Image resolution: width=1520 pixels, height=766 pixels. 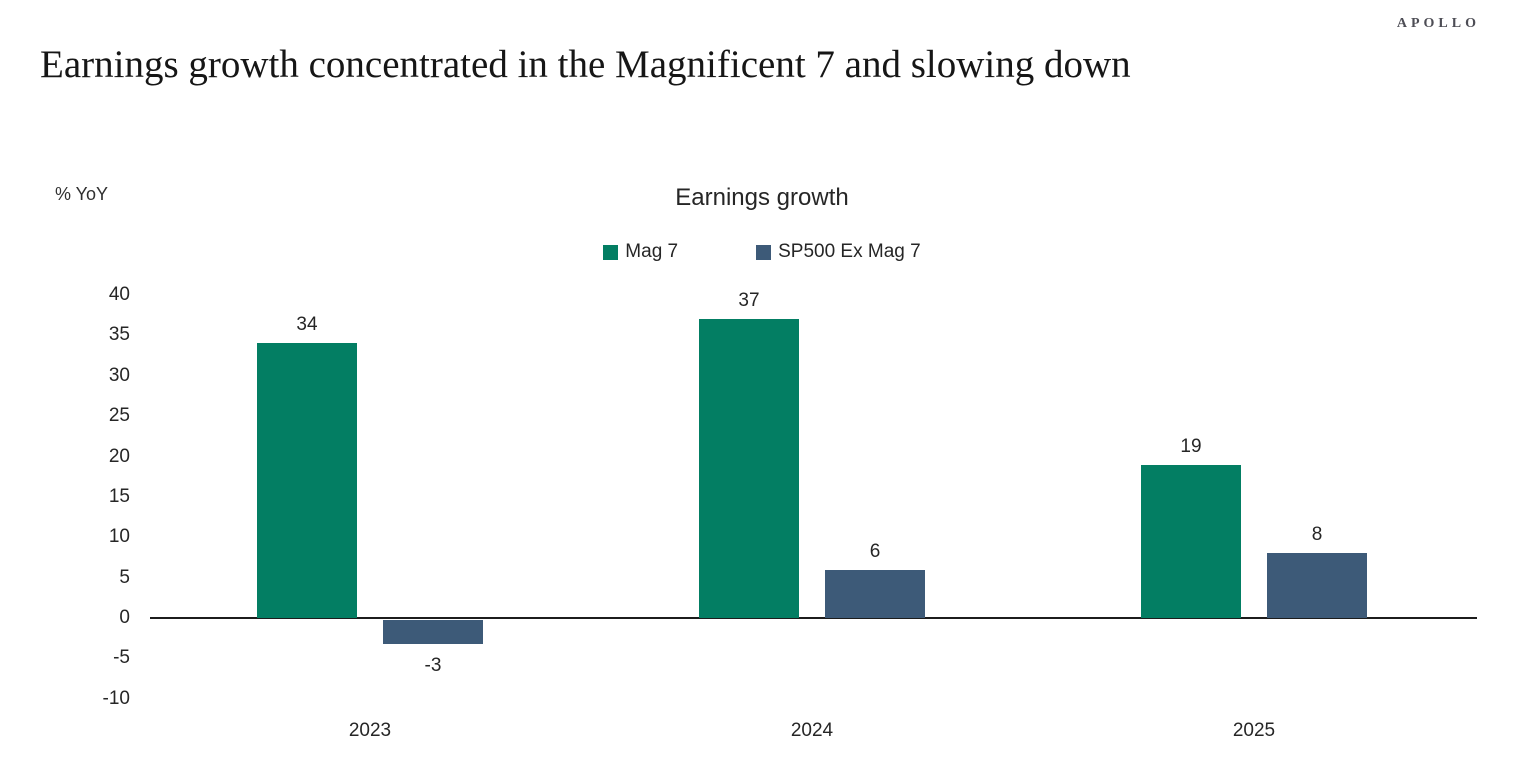 I want to click on legend-item-mag-7: Mag 7, so click(x=640, y=252).